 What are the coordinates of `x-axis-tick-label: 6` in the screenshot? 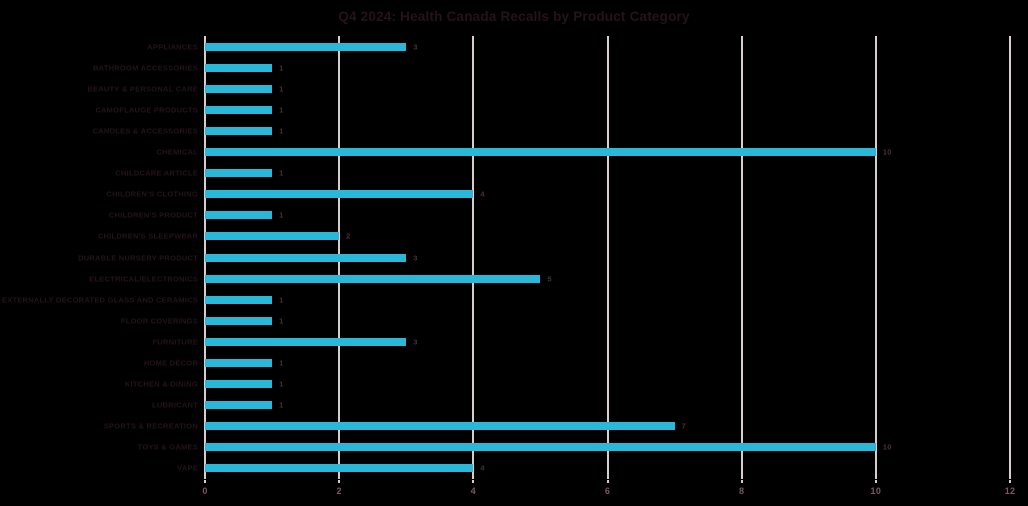 It's located at (607, 491).